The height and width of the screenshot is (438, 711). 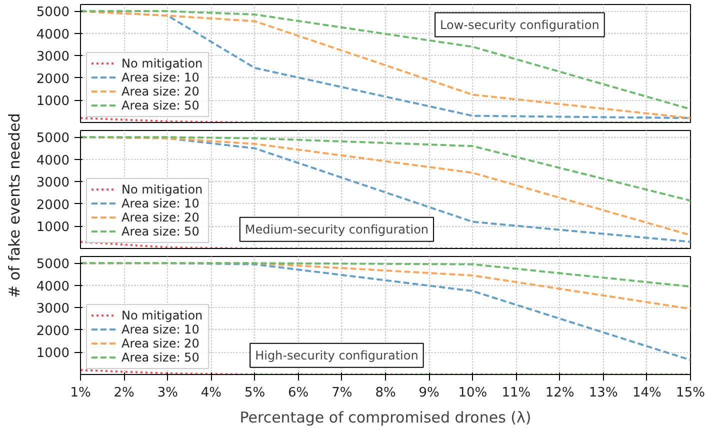 I want to click on x-tick-label: 2%, so click(x=124, y=393).